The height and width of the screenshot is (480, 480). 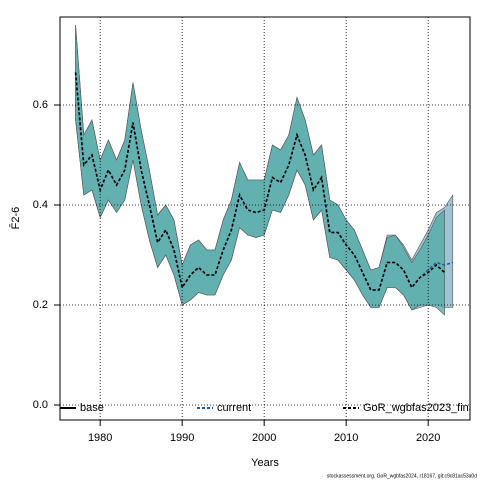 I want to click on y-tick-label: 0.2, so click(x=40, y=305).